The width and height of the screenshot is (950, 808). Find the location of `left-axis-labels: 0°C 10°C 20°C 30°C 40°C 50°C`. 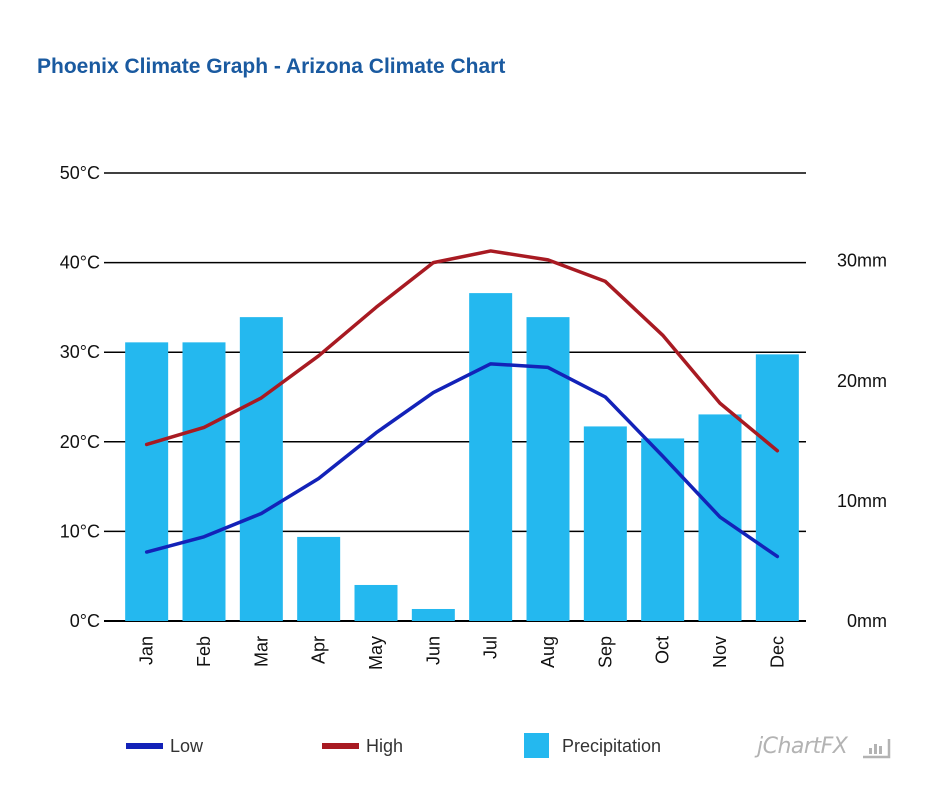

left-axis-labels: 0°C 10°C 20°C 30°C 40°C 50°C is located at coordinates (80, 397).